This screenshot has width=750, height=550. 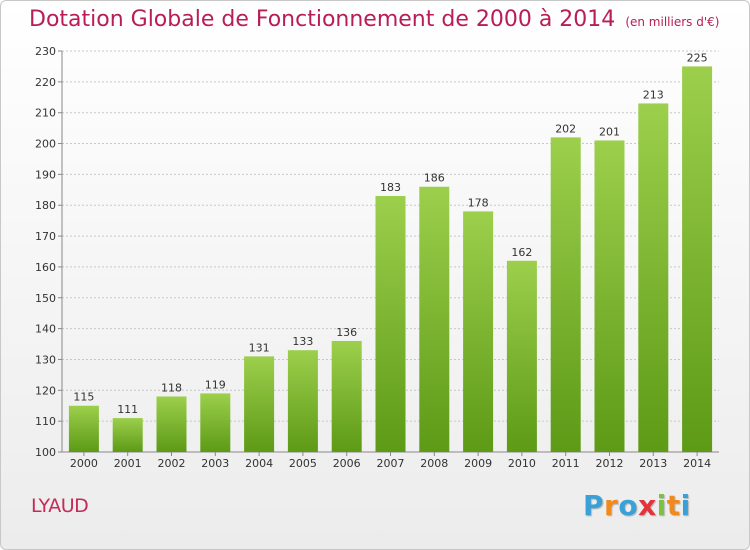 I want to click on x-tick-label: 2014, so click(x=697, y=463).